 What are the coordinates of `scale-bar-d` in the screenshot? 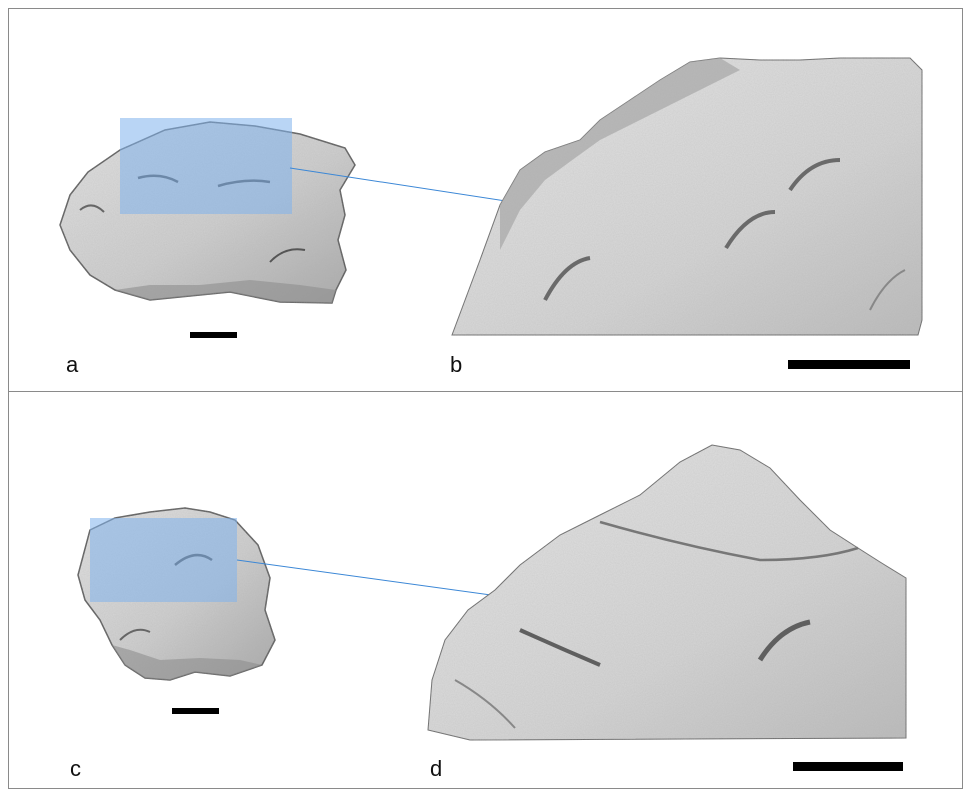 It's located at (848, 766).